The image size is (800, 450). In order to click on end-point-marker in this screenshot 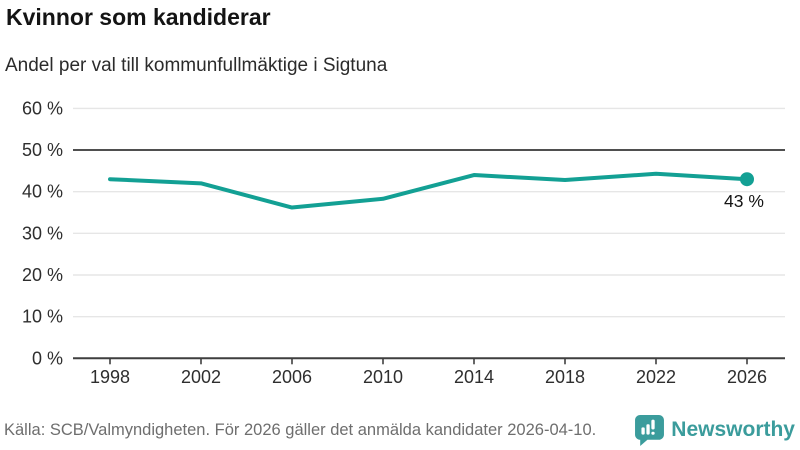, I will do `click(747, 179)`.